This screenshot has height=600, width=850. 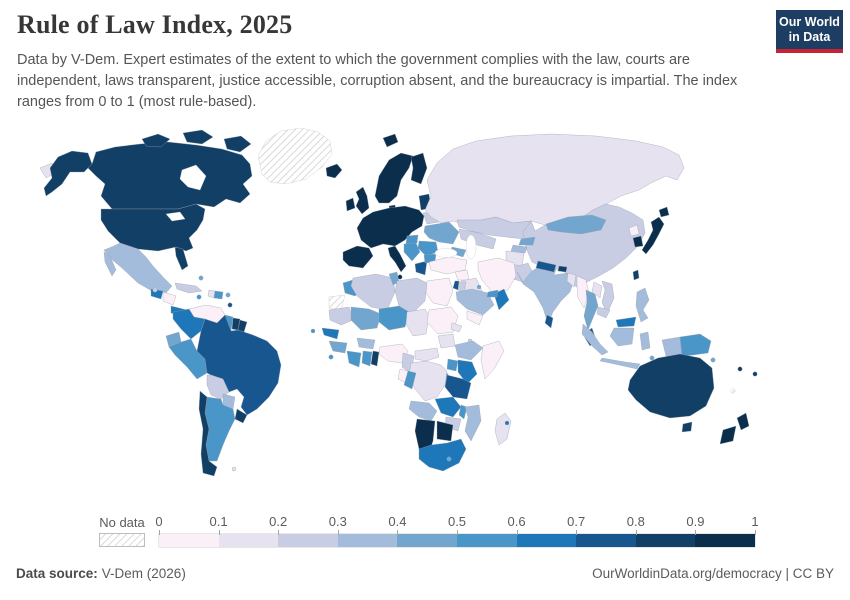 I want to click on country-somalia, so click(x=492, y=360).